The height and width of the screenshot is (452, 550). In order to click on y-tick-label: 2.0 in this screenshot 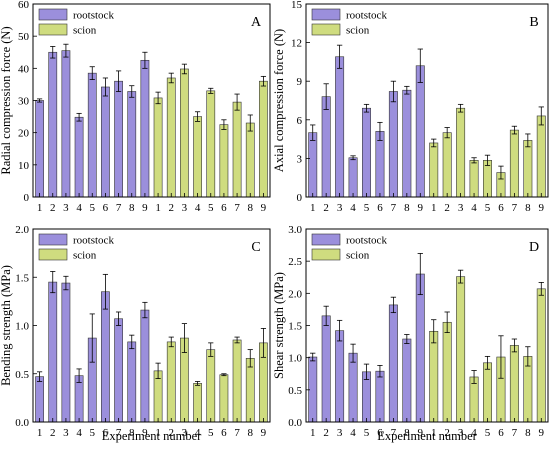, I will do `click(22, 230)`.